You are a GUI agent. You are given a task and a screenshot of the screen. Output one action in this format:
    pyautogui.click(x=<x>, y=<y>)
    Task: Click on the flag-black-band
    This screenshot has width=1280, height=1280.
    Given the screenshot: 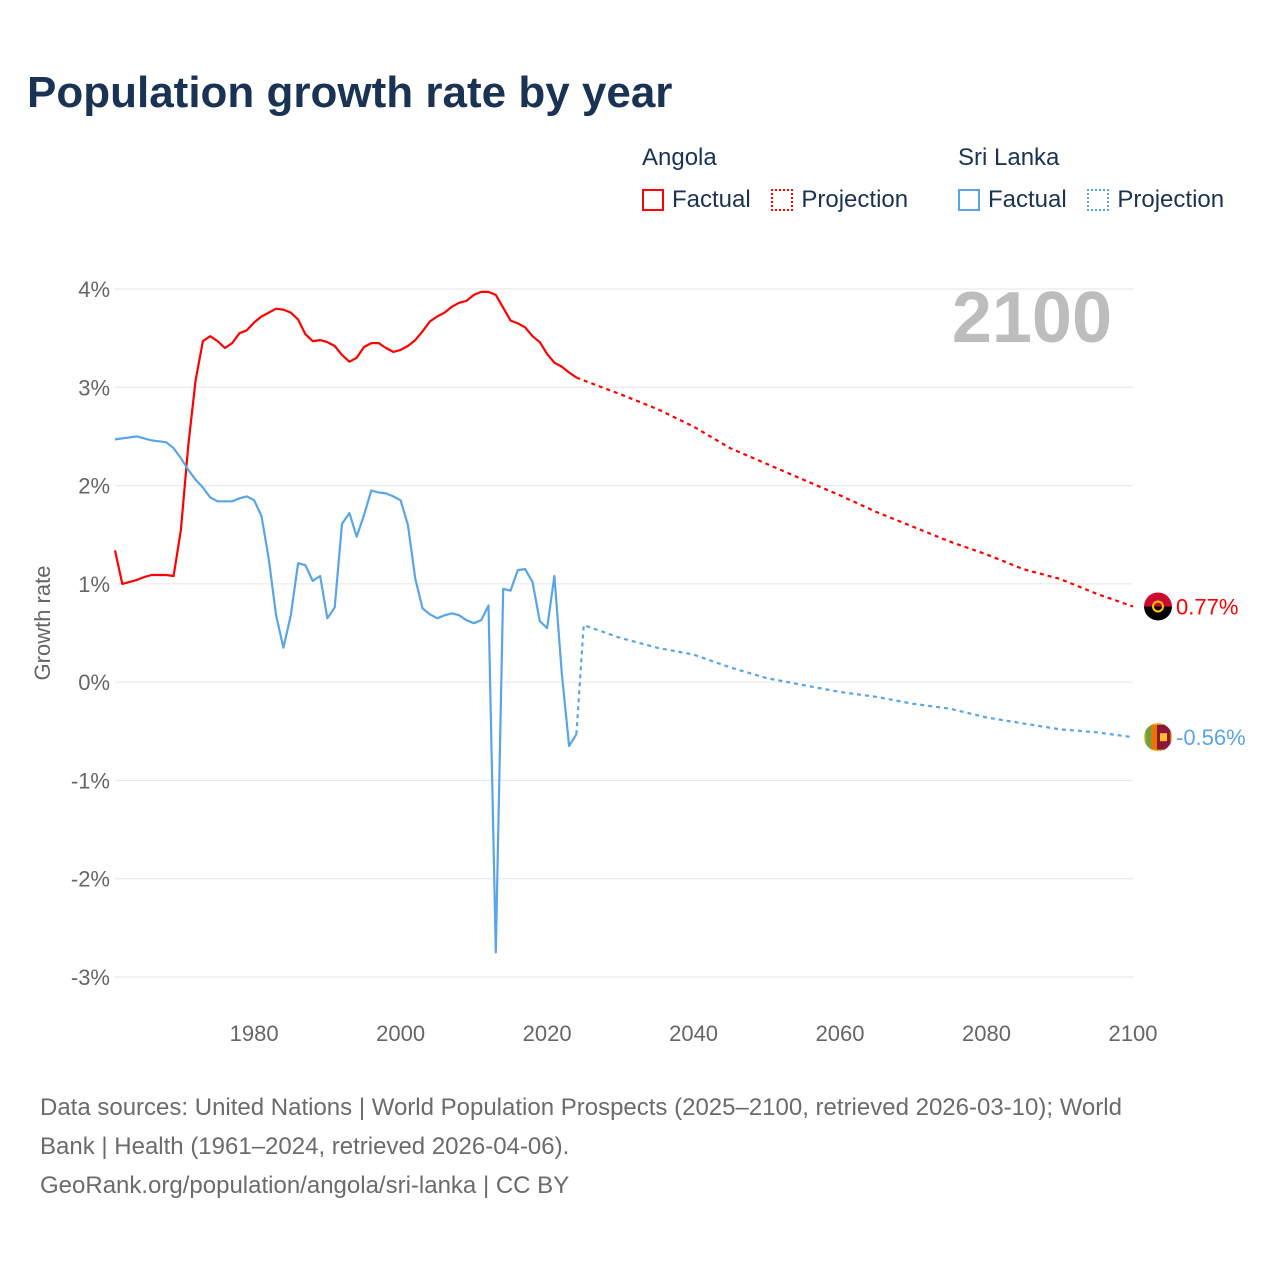 What is the action you would take?
    pyautogui.click(x=1158, y=613)
    